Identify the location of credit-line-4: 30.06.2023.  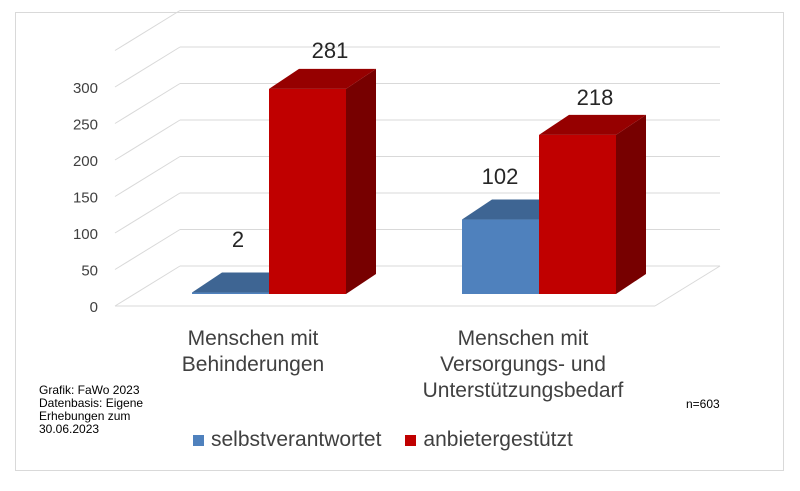
(69, 429).